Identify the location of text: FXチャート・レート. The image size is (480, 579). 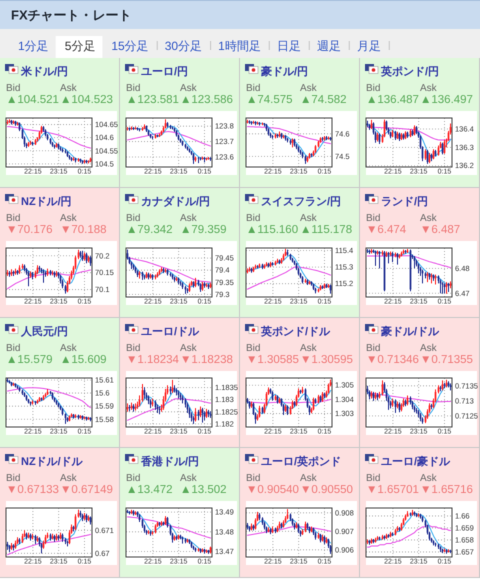
(71, 15).